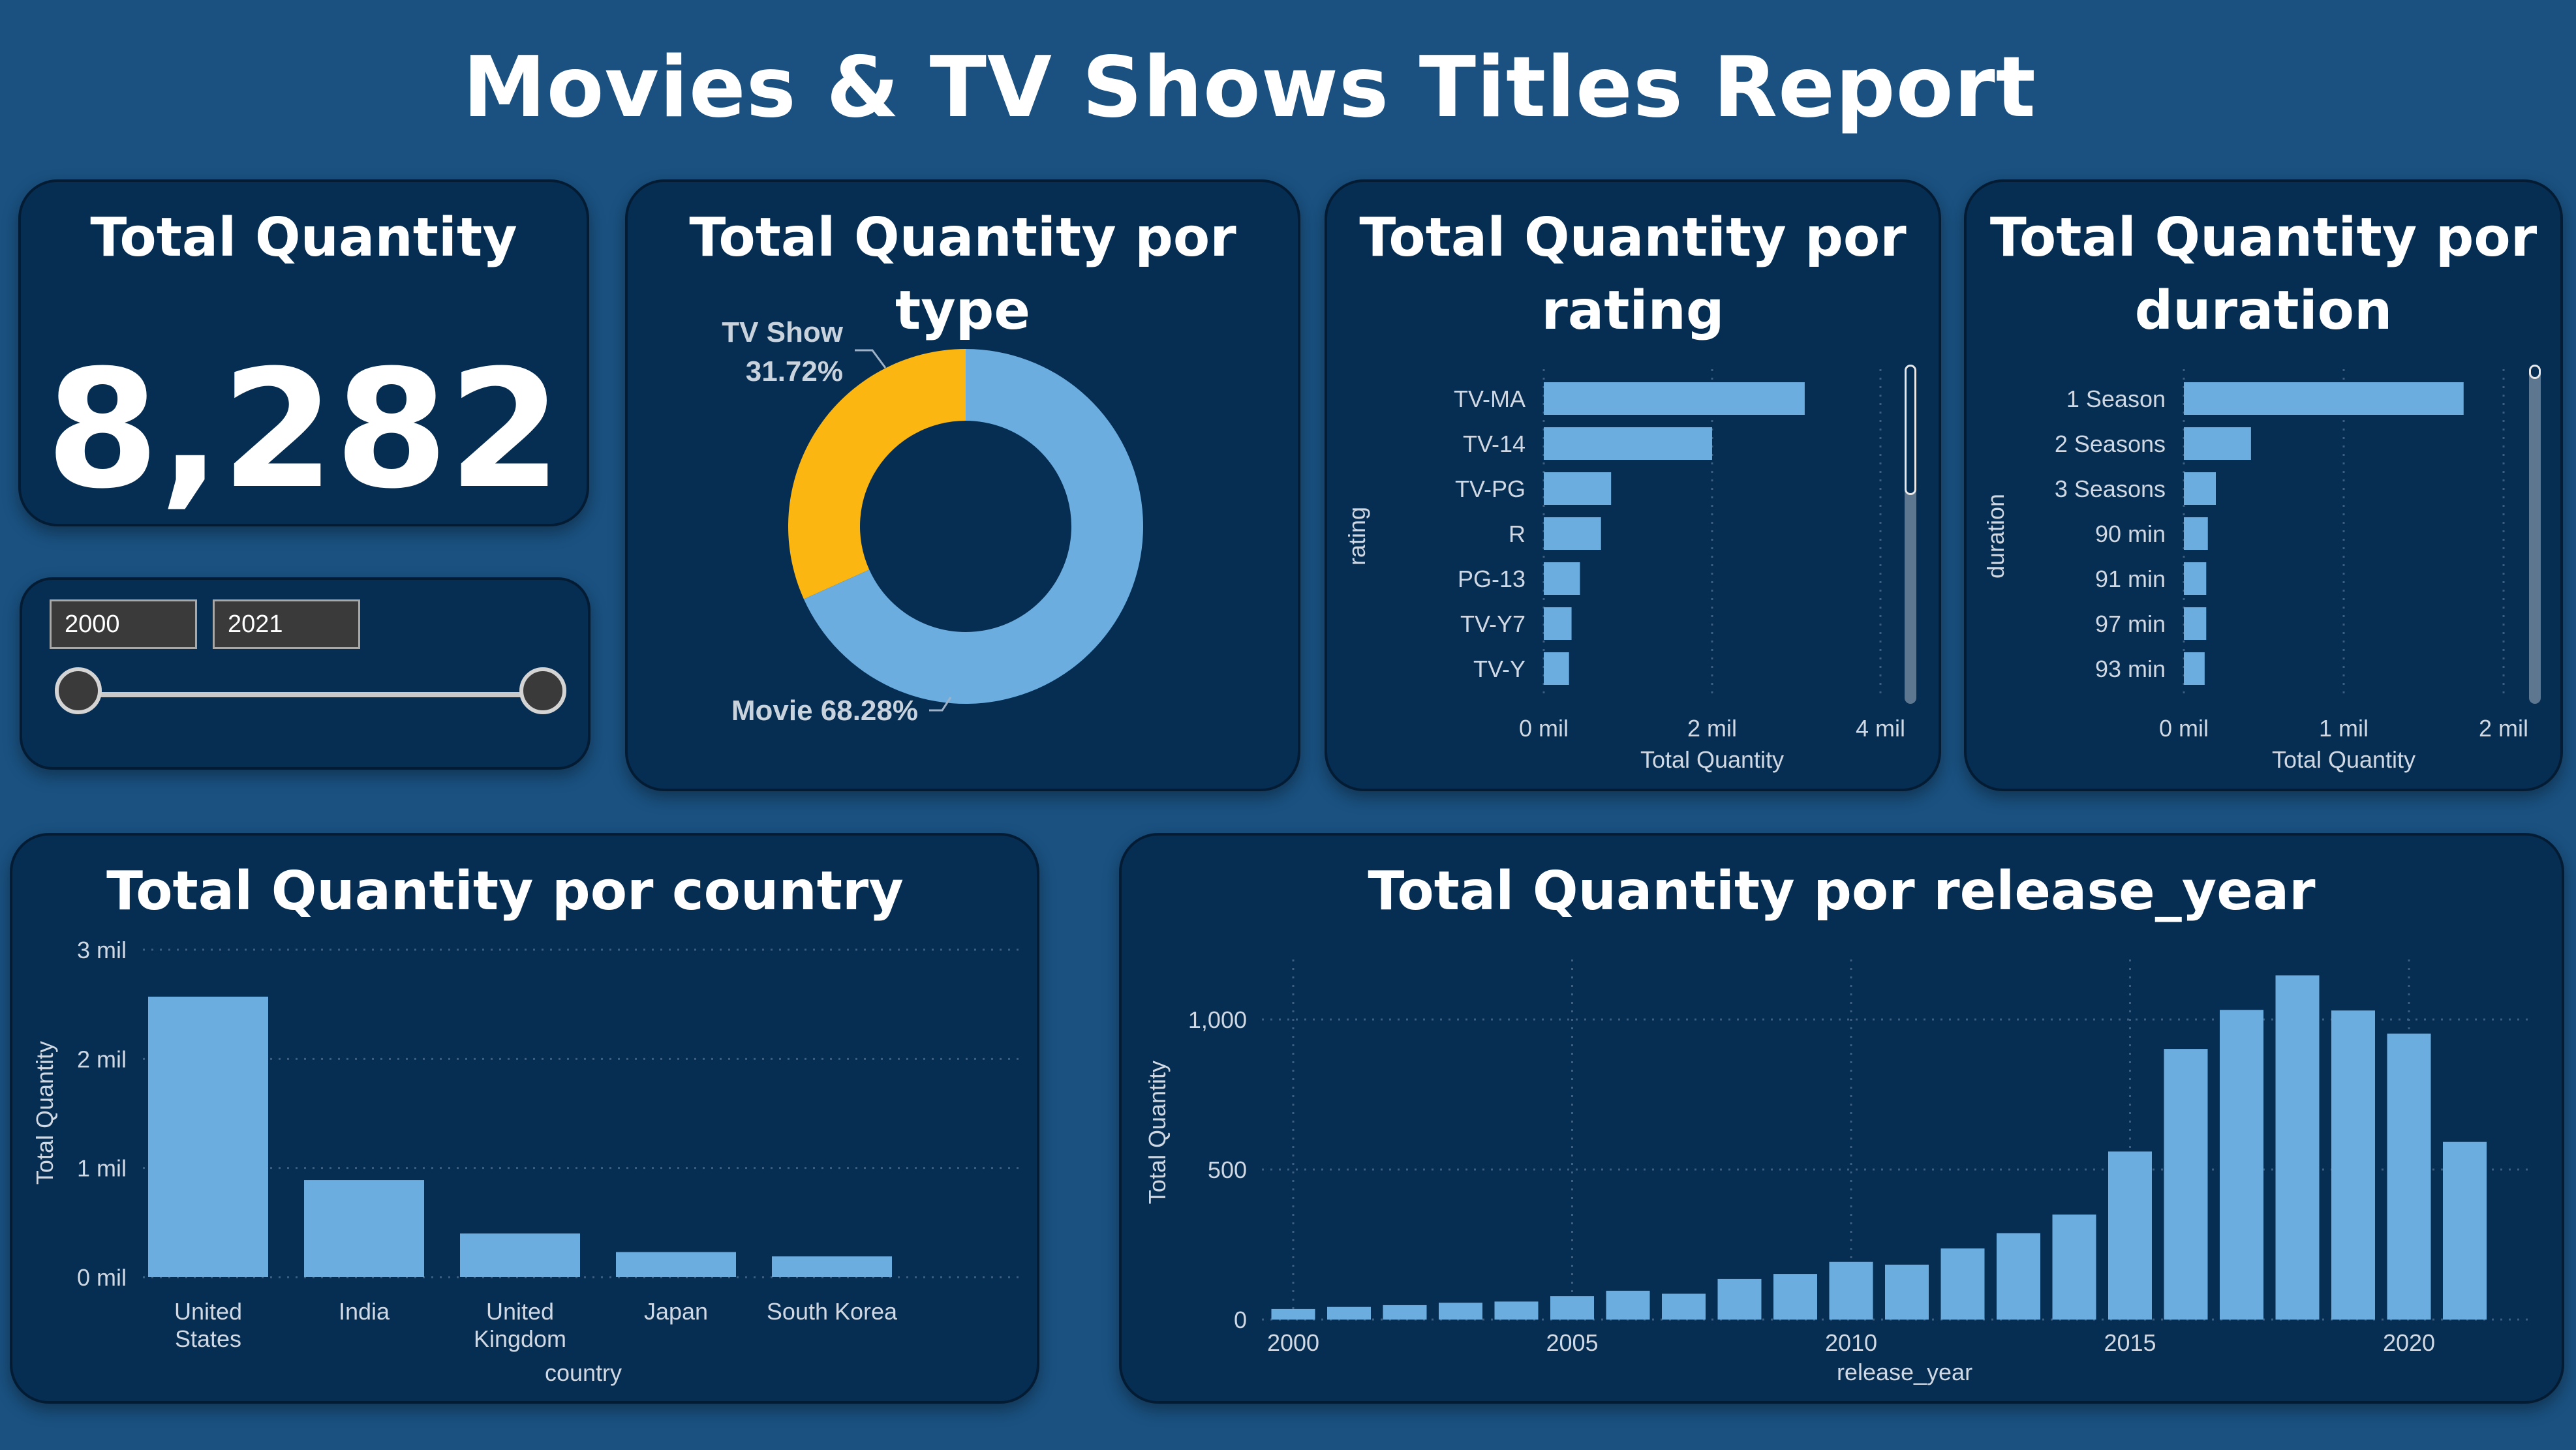 This screenshot has width=2576, height=1450. I want to click on duration-x-axis-title: Total Quantity, so click(2343, 759).